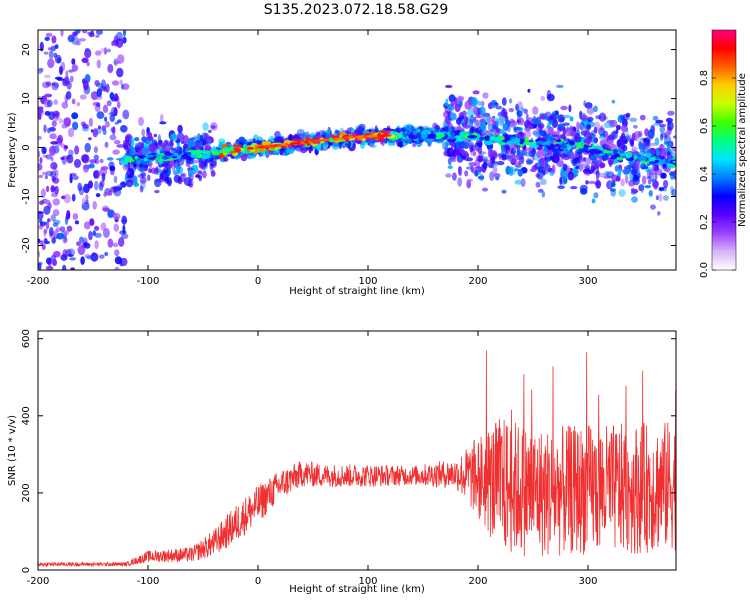 Image resolution: width=750 pixels, height=600 pixels. Describe the element at coordinates (357, 589) in the screenshot. I see `snr-x-axis-label: Height of straight line (km)` at that location.